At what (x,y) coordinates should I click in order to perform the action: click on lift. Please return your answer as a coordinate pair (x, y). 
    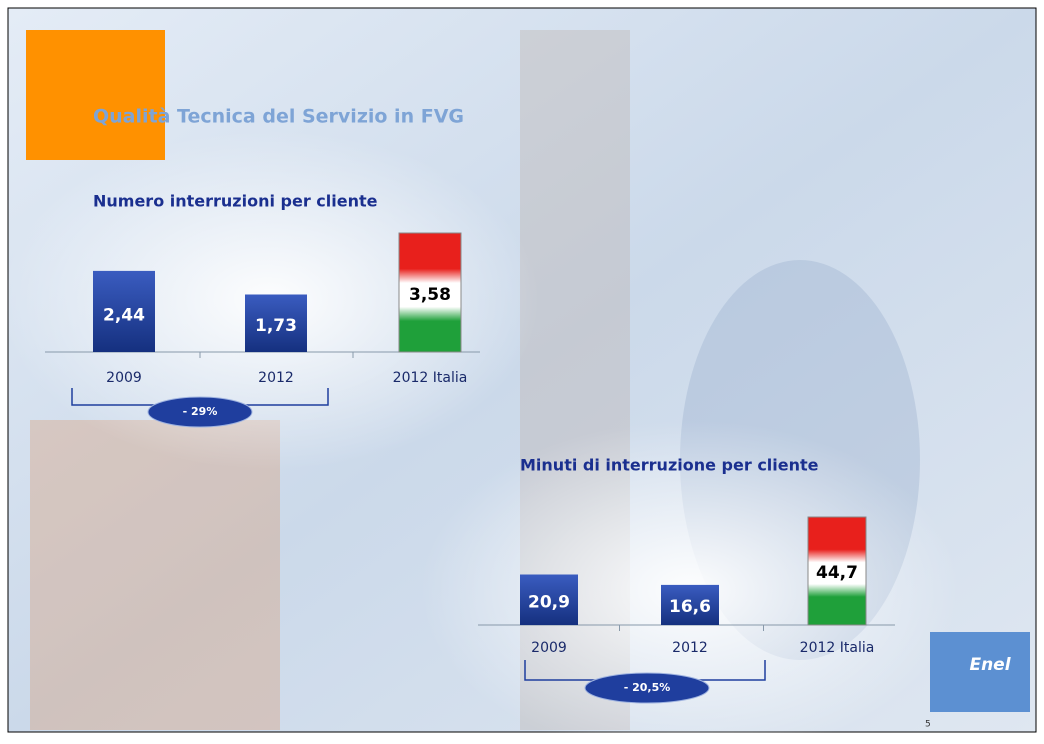
    Looking at the image, I should click on (155, 575).